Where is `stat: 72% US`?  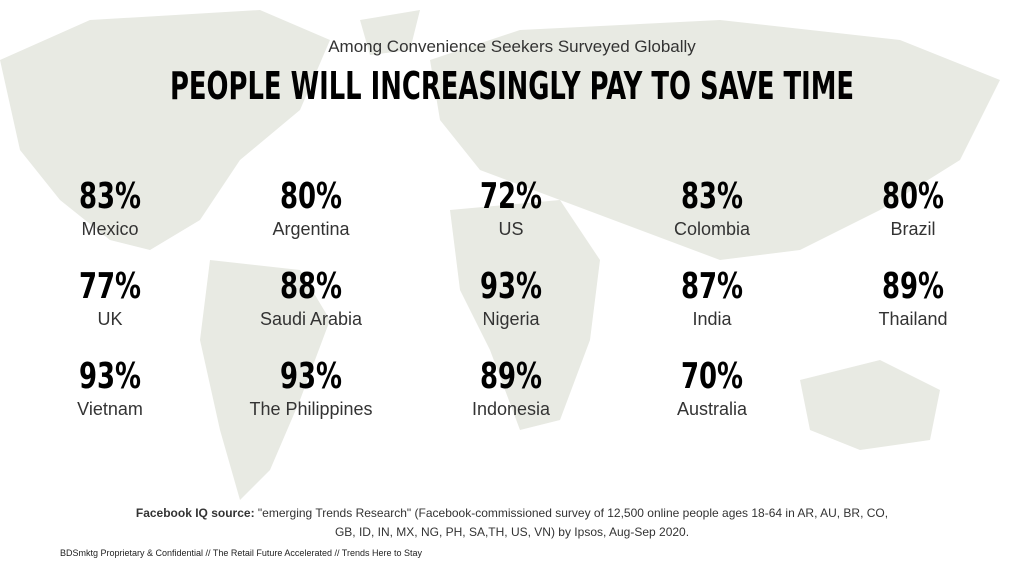
stat: 72% US is located at coordinates (511, 208).